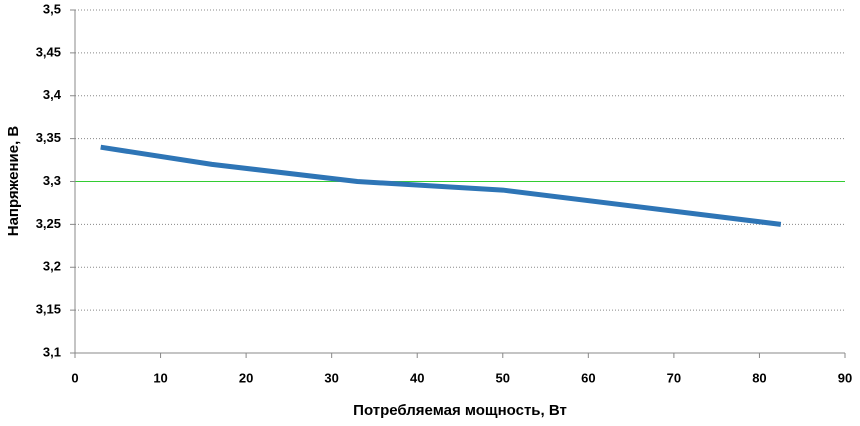 This screenshot has height=426, width=860. What do you see at coordinates (845, 377) in the screenshot?
I see `x-tick-label: 90` at bounding box center [845, 377].